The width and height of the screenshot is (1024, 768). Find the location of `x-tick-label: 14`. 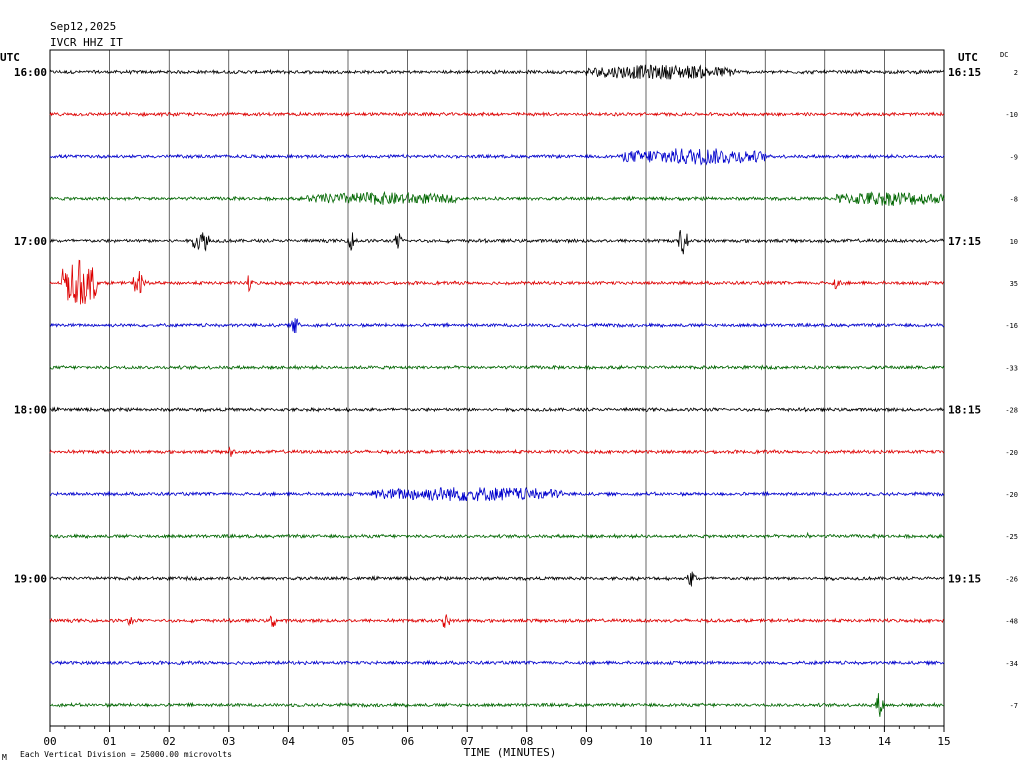

x-tick-label: 14 is located at coordinates (885, 741).